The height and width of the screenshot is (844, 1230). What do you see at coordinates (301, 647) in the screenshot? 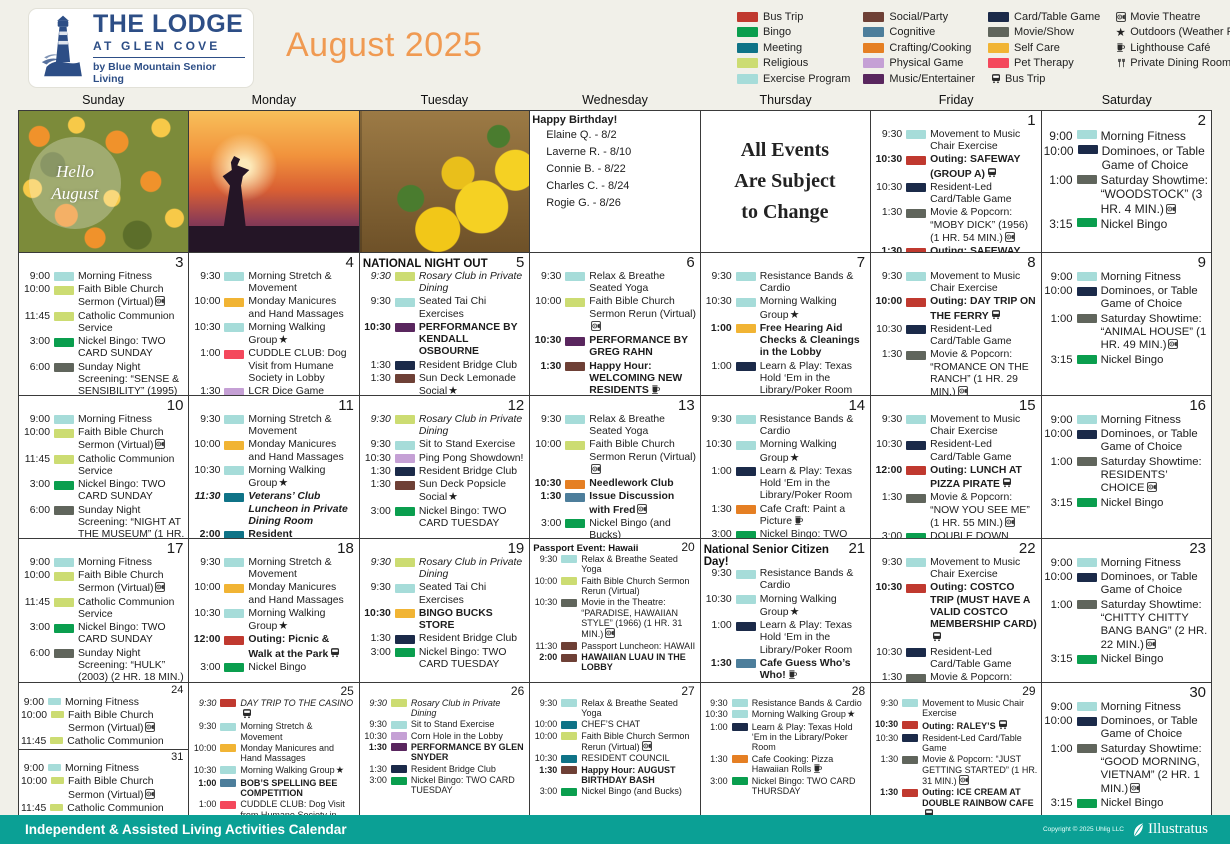
I see `event-text: Outing: Picnic & Walk at the Park` at bounding box center [301, 647].